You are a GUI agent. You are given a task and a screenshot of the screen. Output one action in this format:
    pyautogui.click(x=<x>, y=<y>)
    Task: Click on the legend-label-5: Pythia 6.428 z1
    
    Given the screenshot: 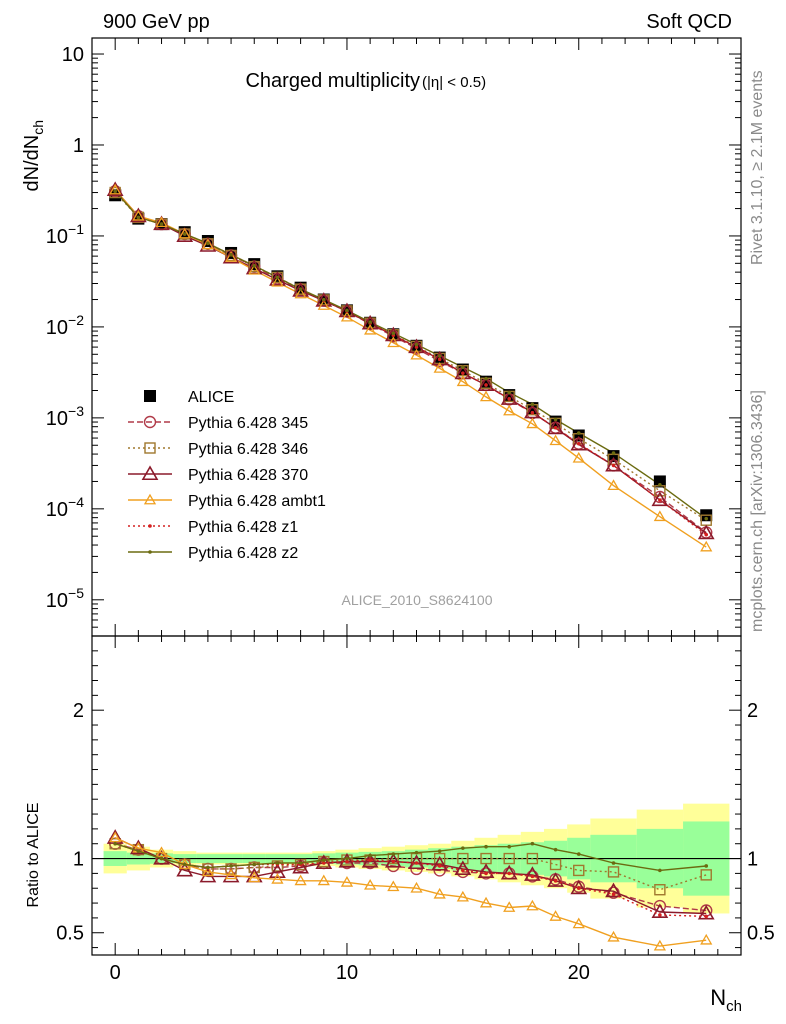 What is the action you would take?
    pyautogui.click(x=243, y=527)
    